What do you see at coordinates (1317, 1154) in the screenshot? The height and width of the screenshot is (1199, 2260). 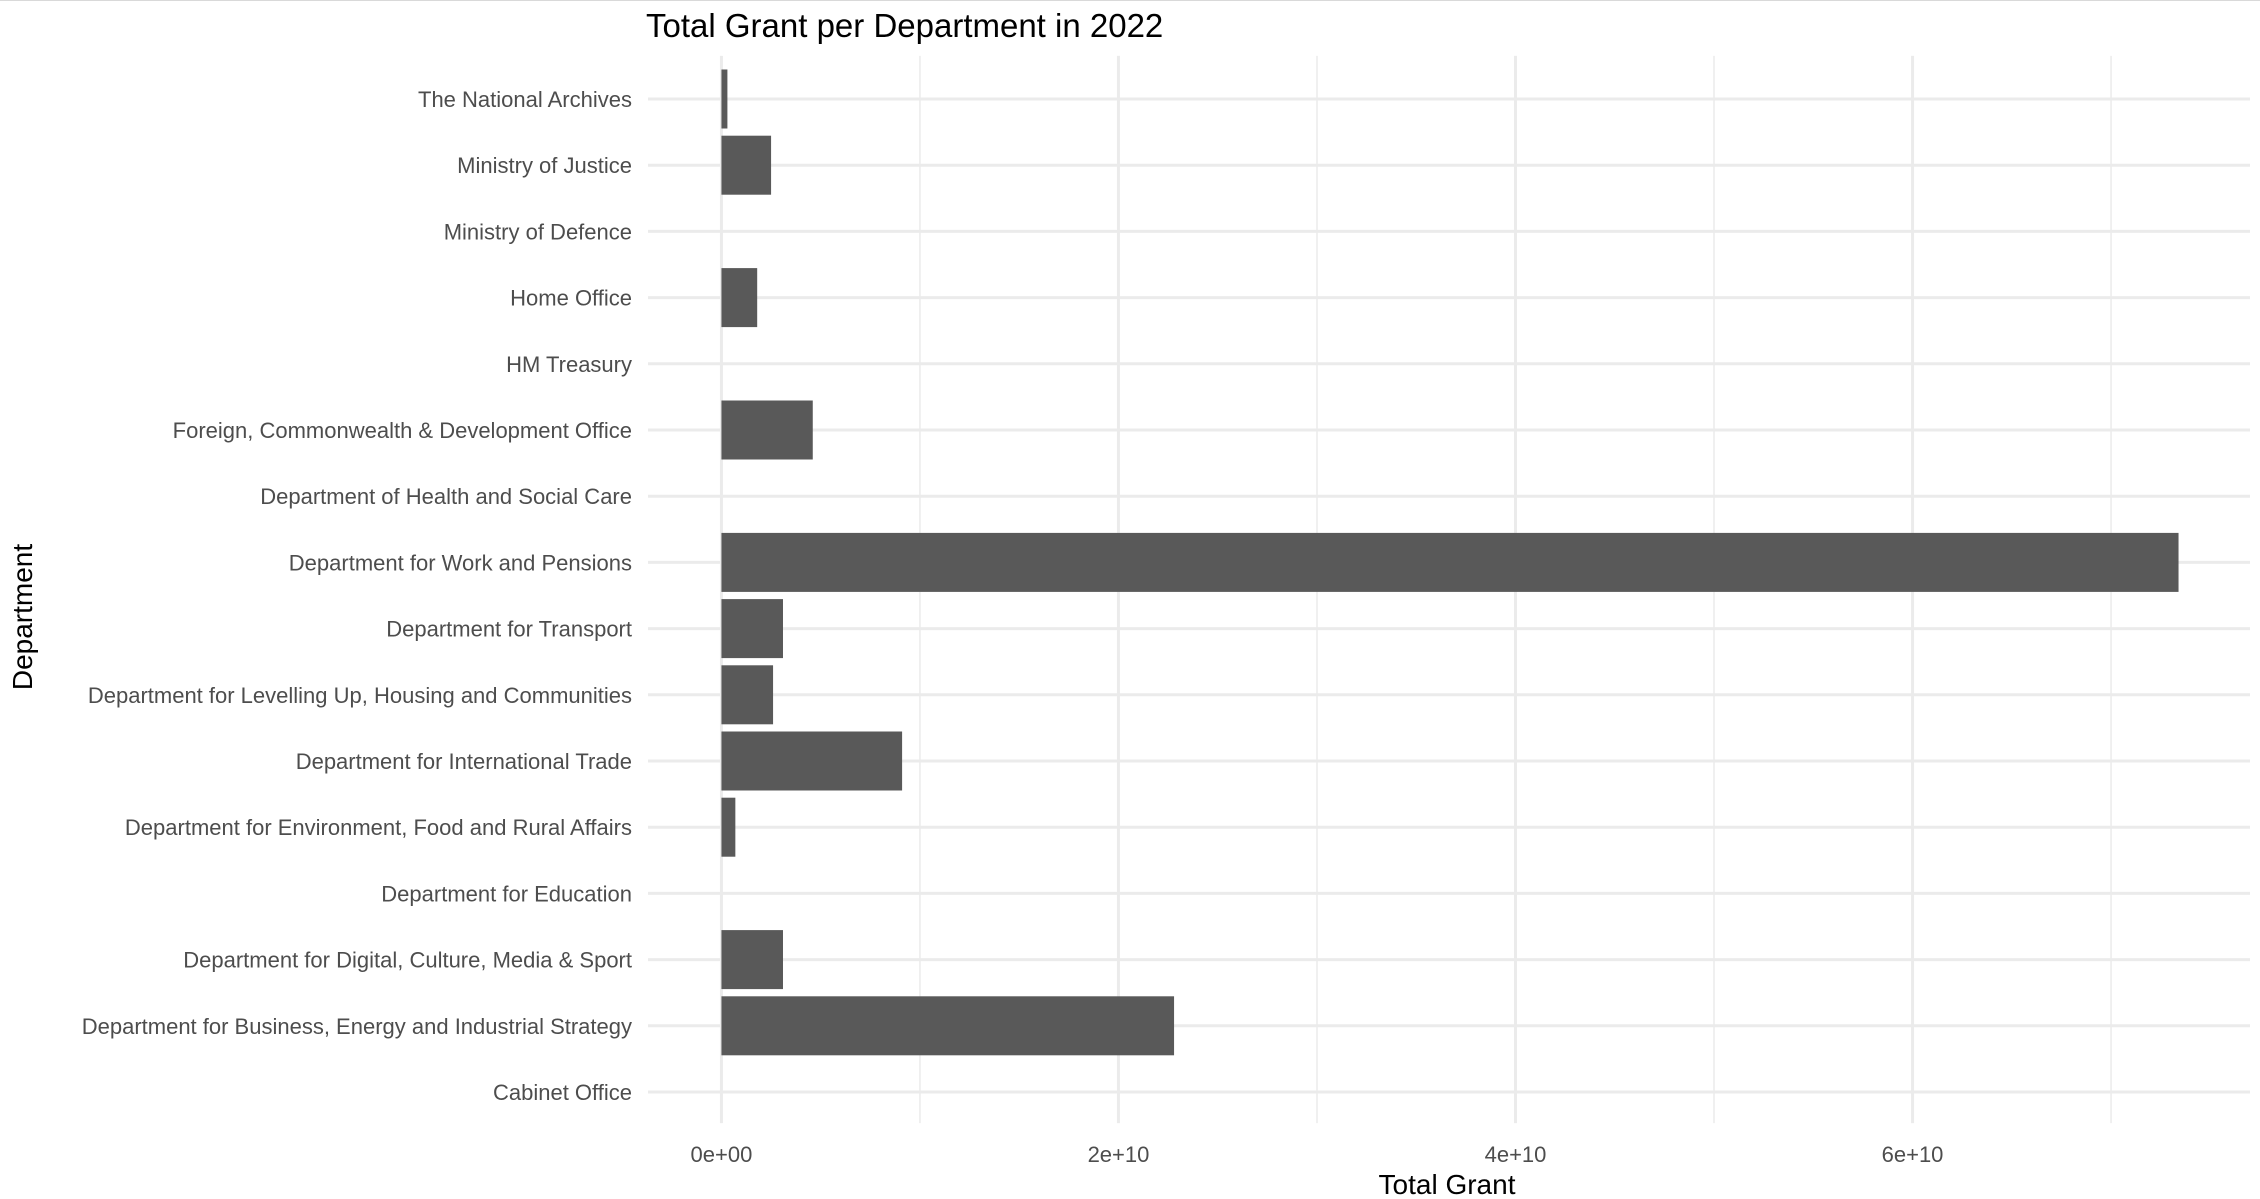 I see `x-tick-labels: 0e+00 2e+10 4e+10 6e+10` at bounding box center [1317, 1154].